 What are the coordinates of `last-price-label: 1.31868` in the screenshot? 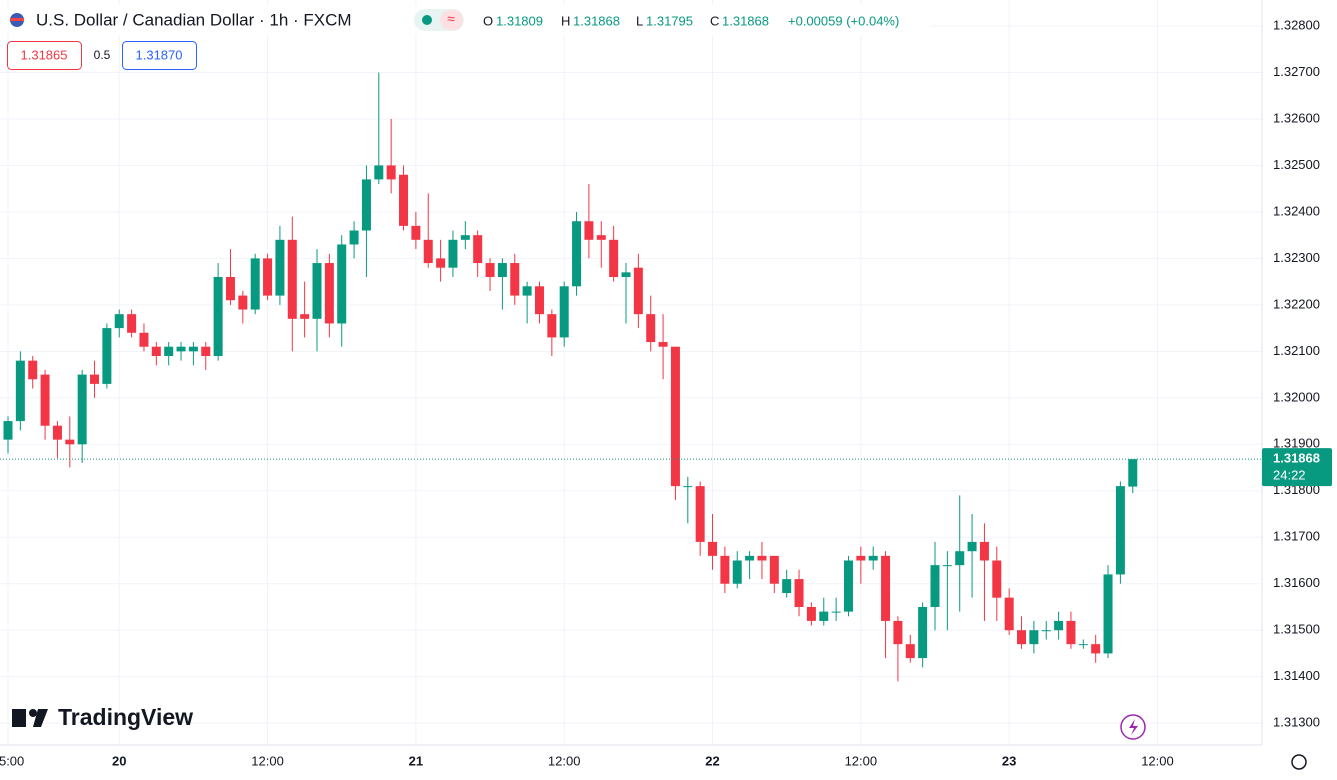 It's located at (1296, 458).